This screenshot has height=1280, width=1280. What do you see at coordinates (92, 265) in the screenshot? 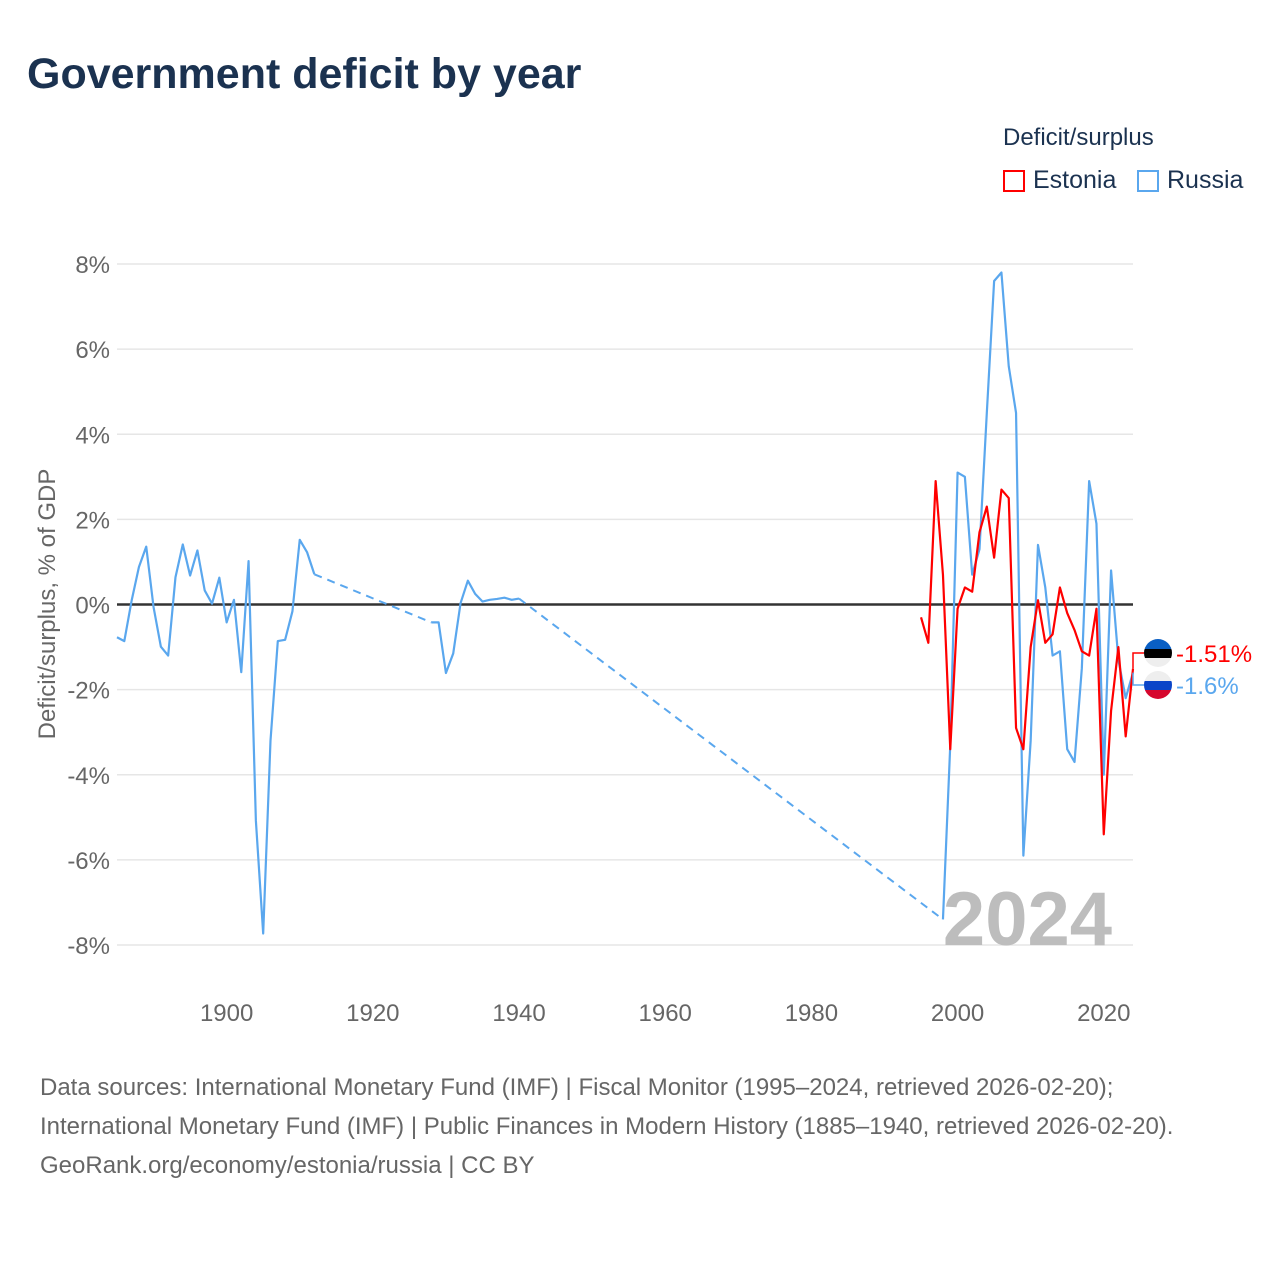
I see `y-tick-label: 8%` at bounding box center [92, 265].